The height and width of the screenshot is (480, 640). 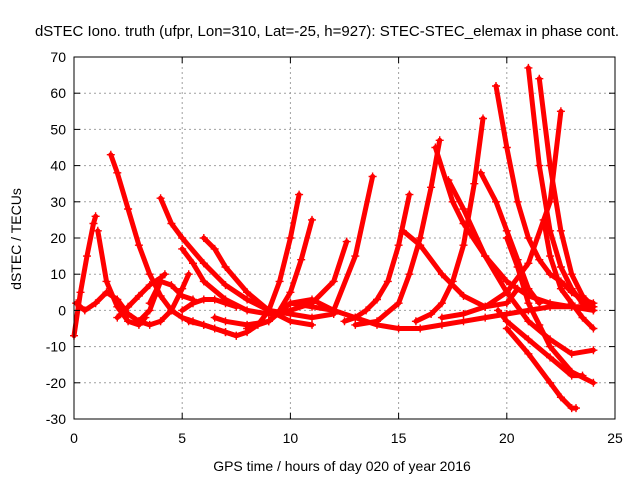 I want to click on y-tick-label: -20, so click(x=56, y=383).